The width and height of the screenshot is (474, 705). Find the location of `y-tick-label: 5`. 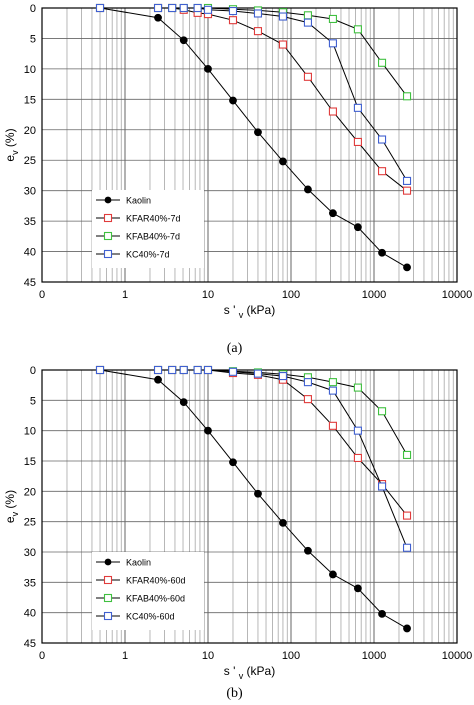

y-tick-label: 5 is located at coordinates (33, 401).